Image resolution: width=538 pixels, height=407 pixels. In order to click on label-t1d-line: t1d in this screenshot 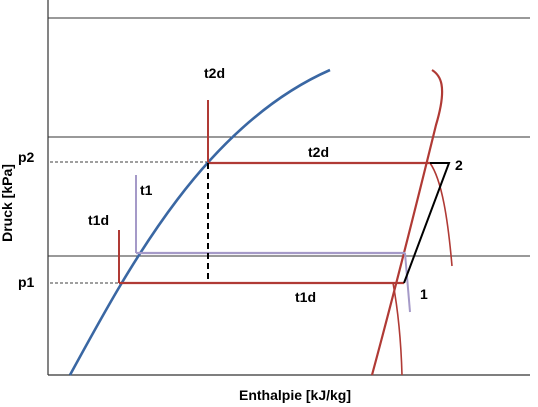, I will do `click(305, 297)`.